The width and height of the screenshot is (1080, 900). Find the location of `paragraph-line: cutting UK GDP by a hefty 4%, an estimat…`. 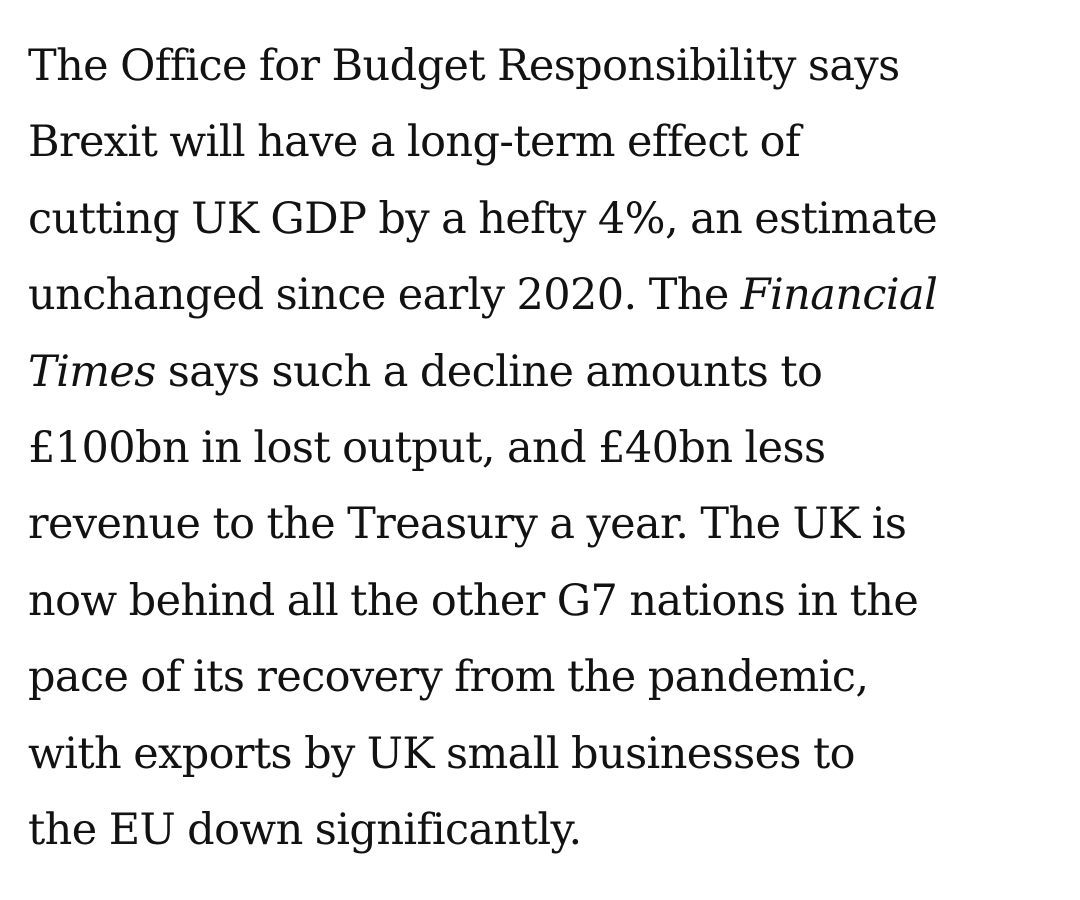

paragraph-line: cutting UK GDP by a hefty 4%, an estimat… is located at coordinates (483, 218).